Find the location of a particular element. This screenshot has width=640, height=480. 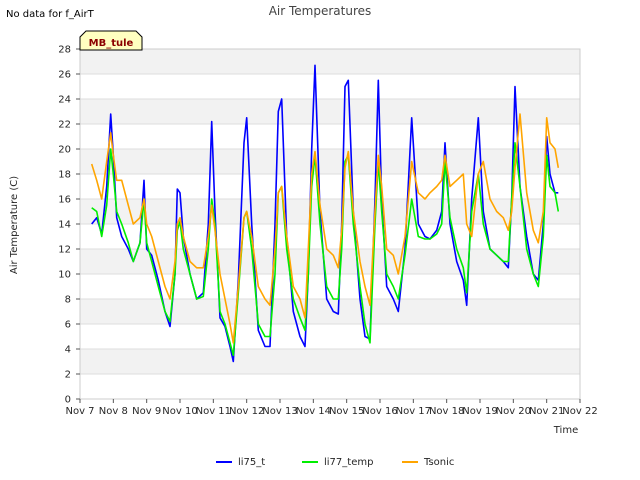

x-tick-label: Nov 20 is located at coordinates (513, 411).